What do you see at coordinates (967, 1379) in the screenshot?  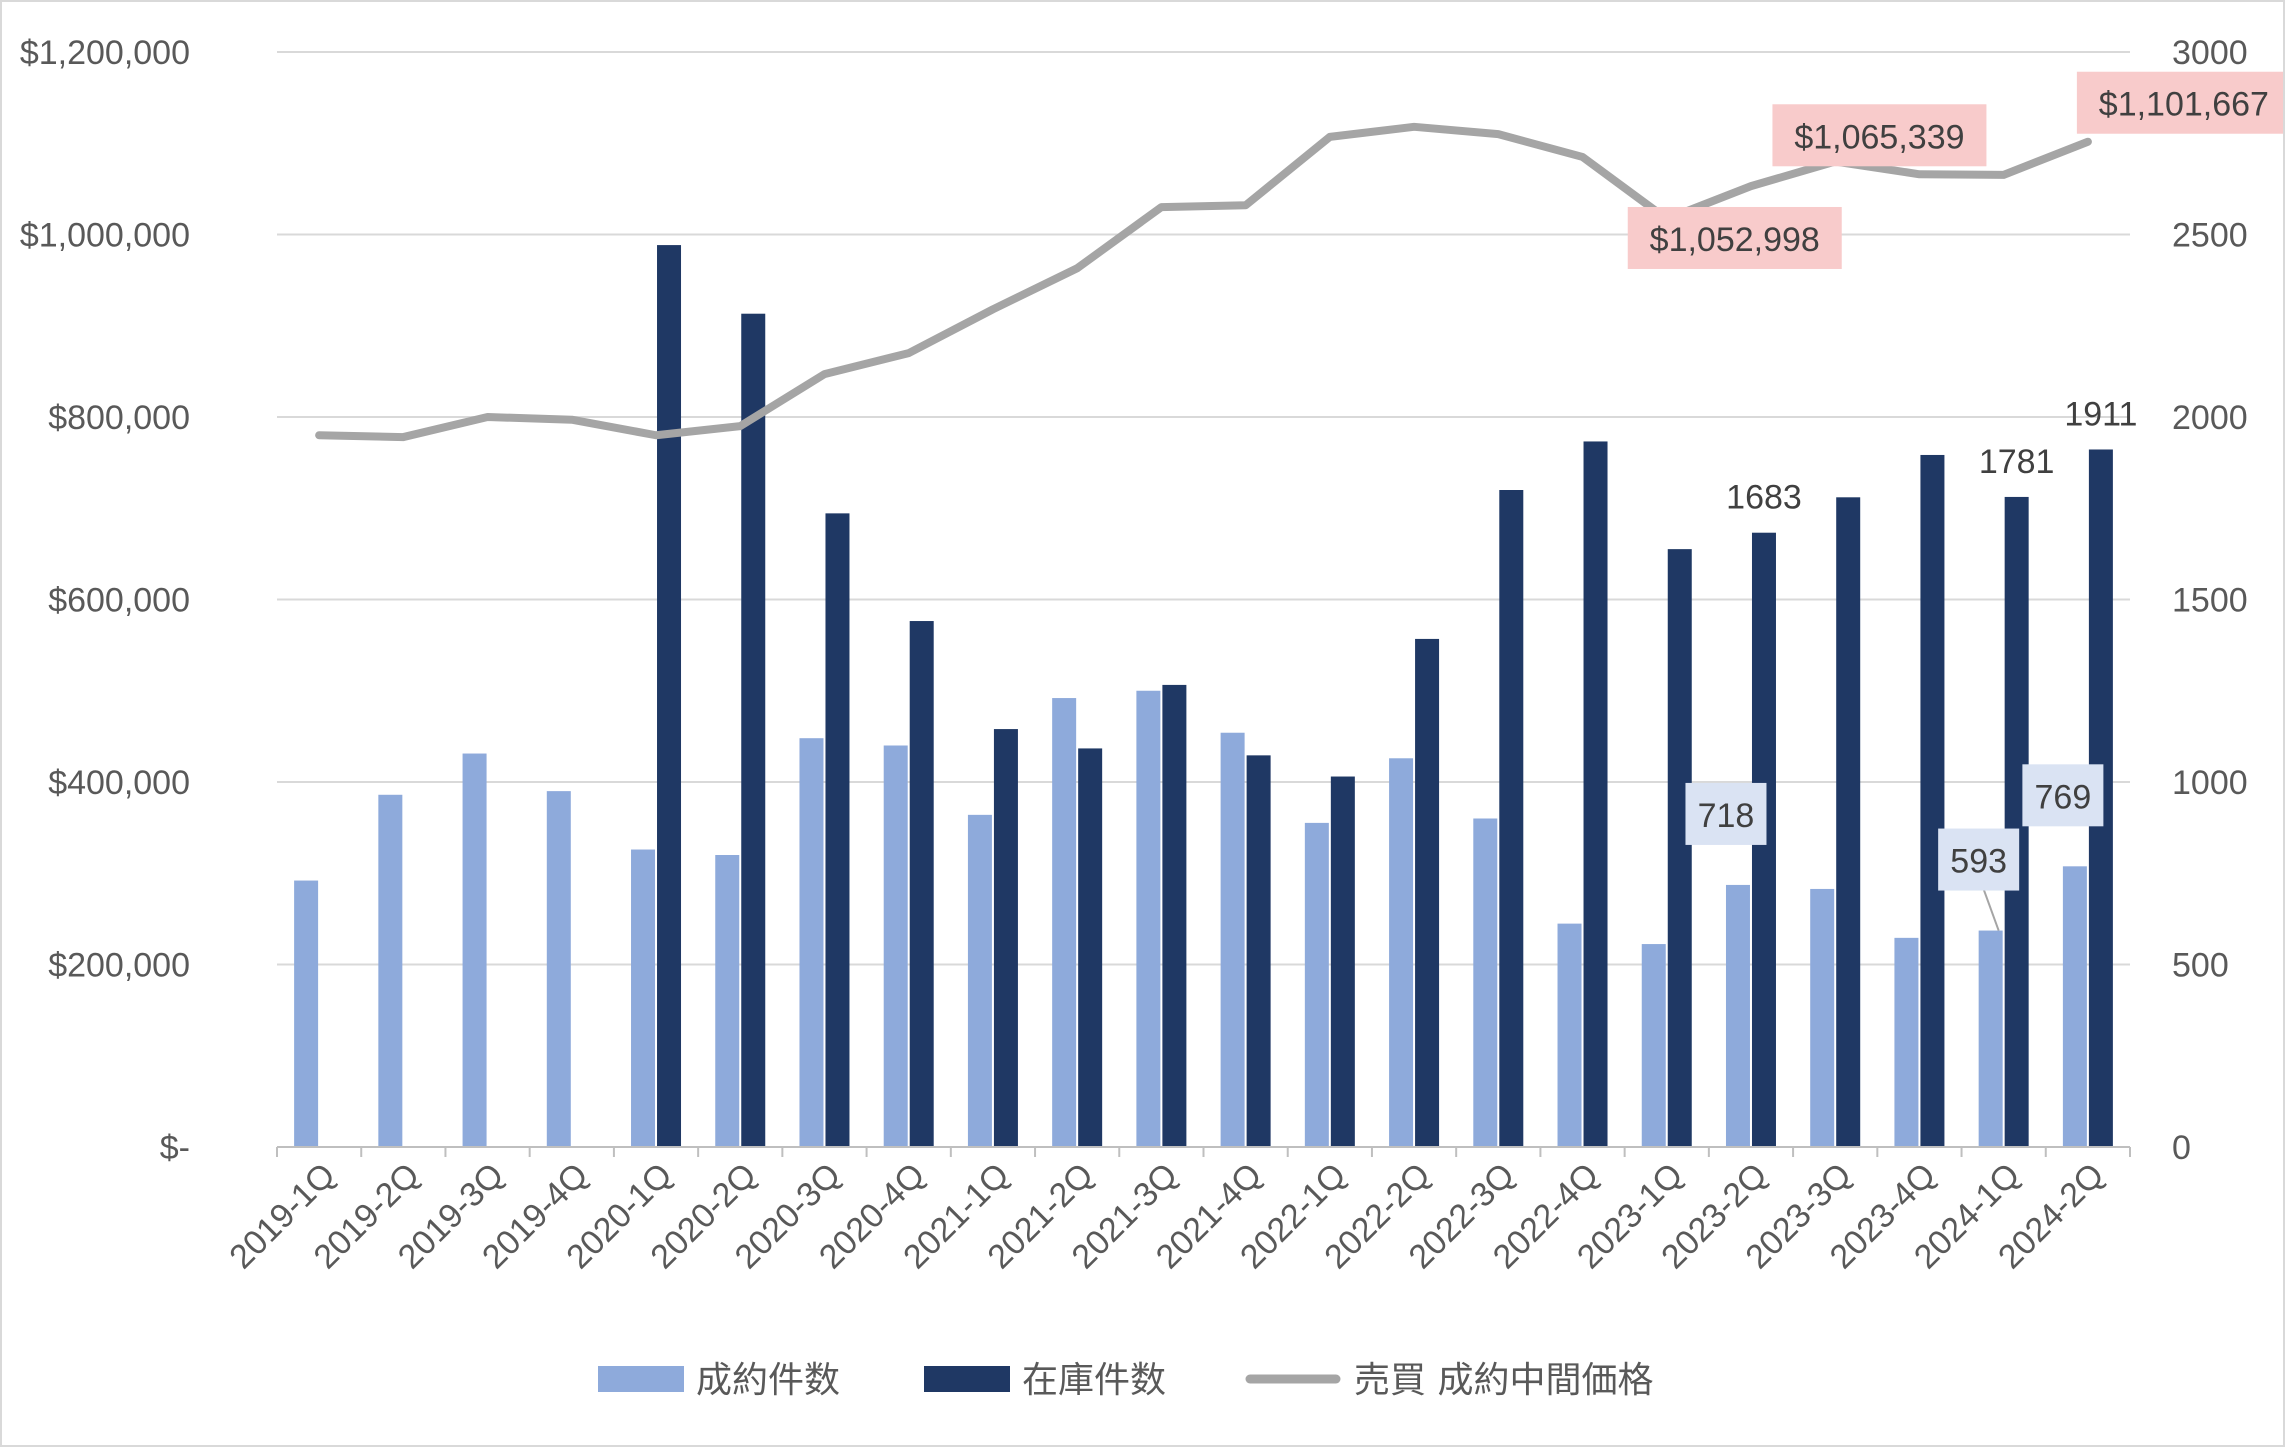 I see `legend-swatch-inventory` at bounding box center [967, 1379].